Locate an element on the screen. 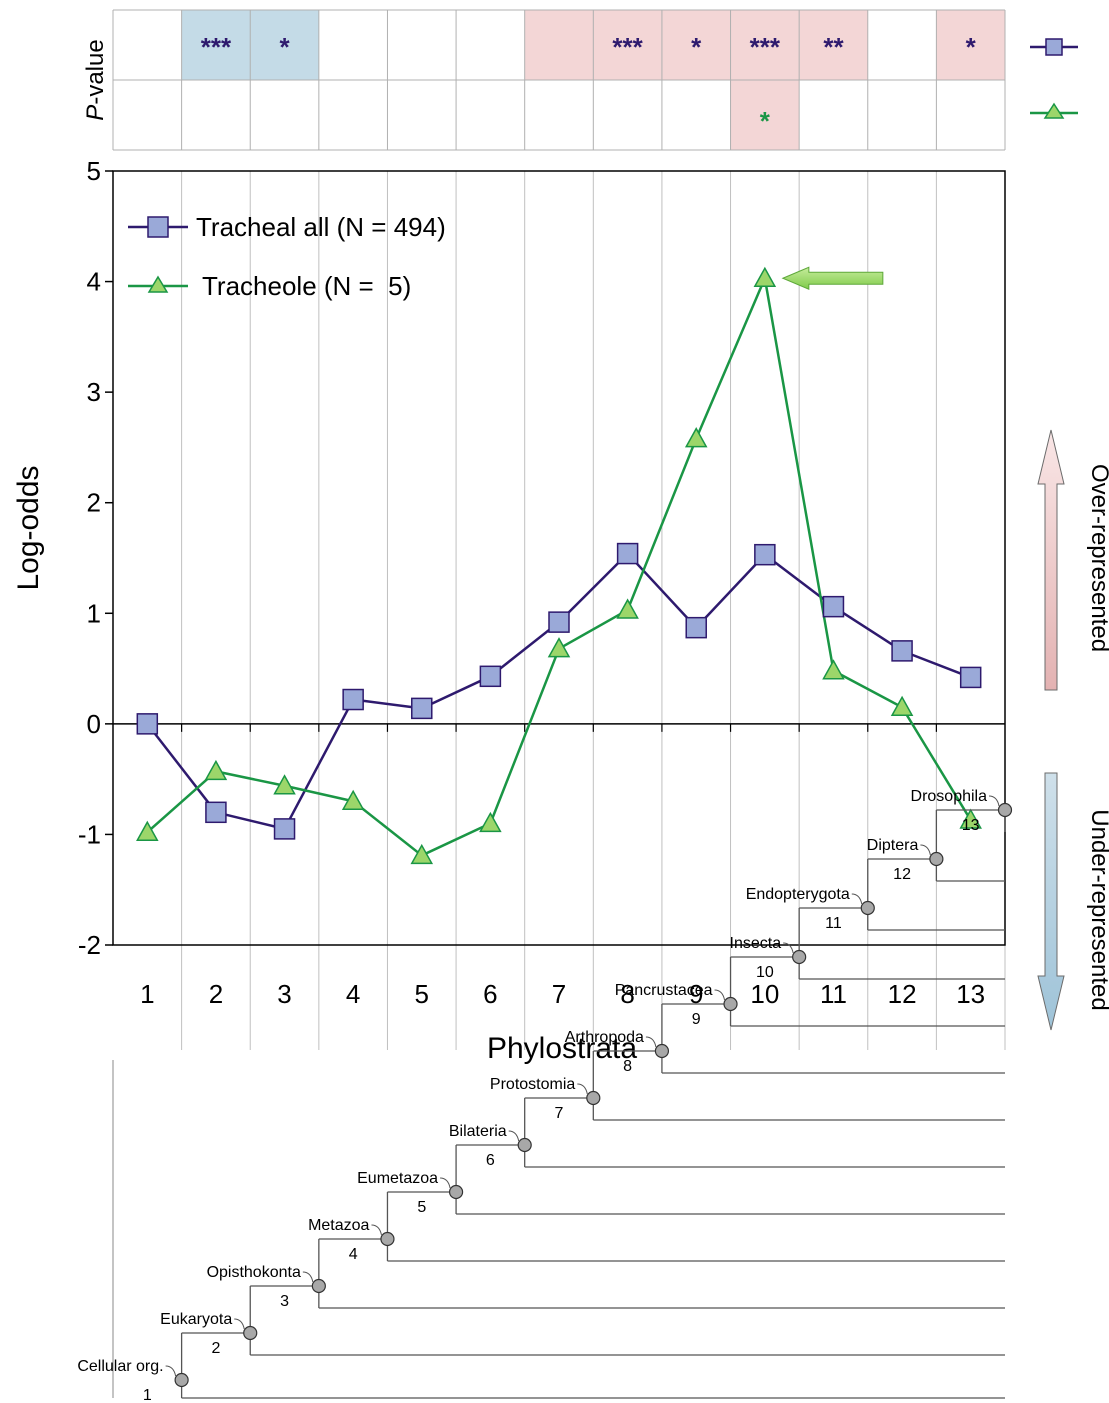 The height and width of the screenshot is (1403, 1109). clade-stratum-number-9: 9 is located at coordinates (696, 1019).